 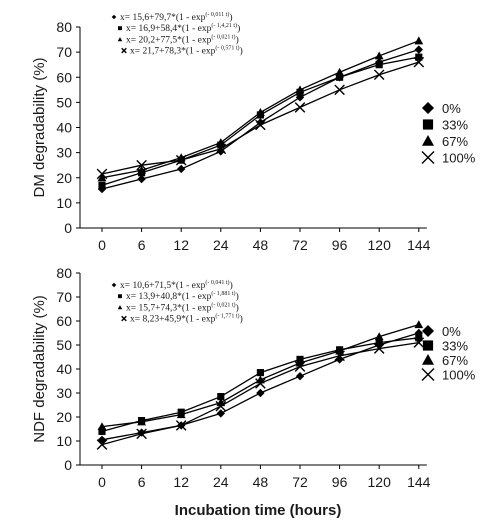 I want to click on equation-main: x= 8,23+45,9*(1 - exp, so click(x=173, y=319).